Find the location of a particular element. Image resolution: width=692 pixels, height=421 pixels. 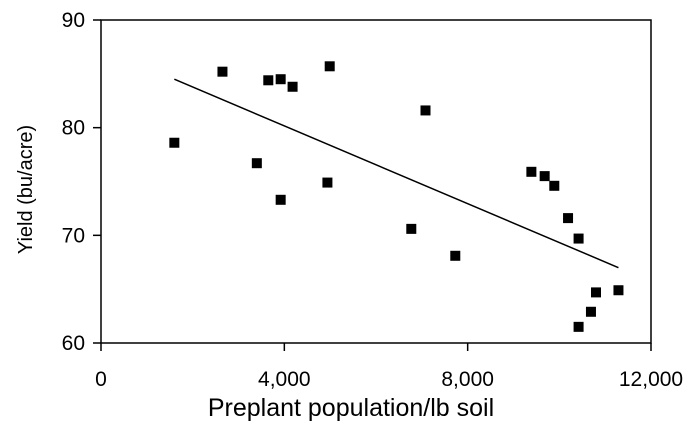

x-tick-label: 0 is located at coordinates (101, 379).